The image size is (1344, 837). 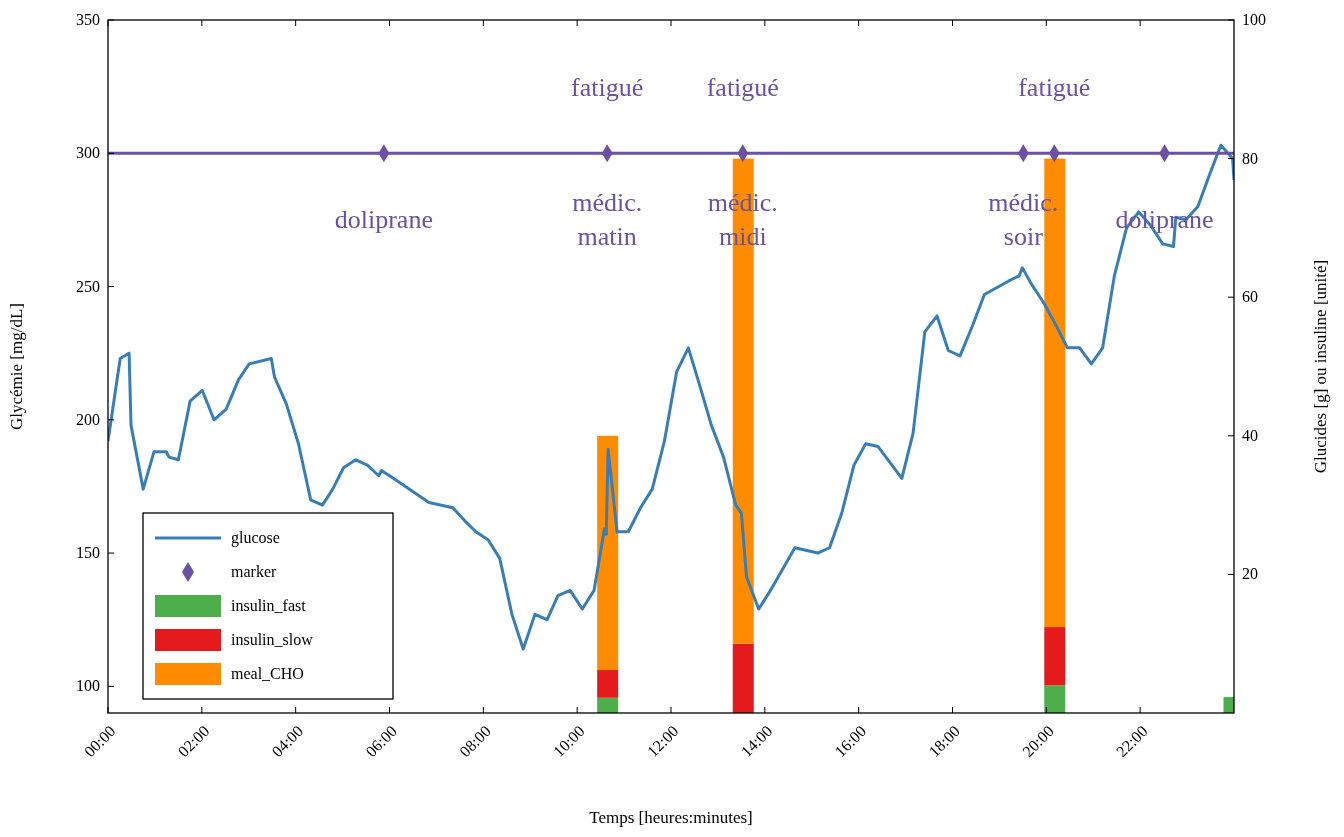 What do you see at coordinates (16, 366) in the screenshot?
I see `y-axis-title: Glycémie [mg/dL]` at bounding box center [16, 366].